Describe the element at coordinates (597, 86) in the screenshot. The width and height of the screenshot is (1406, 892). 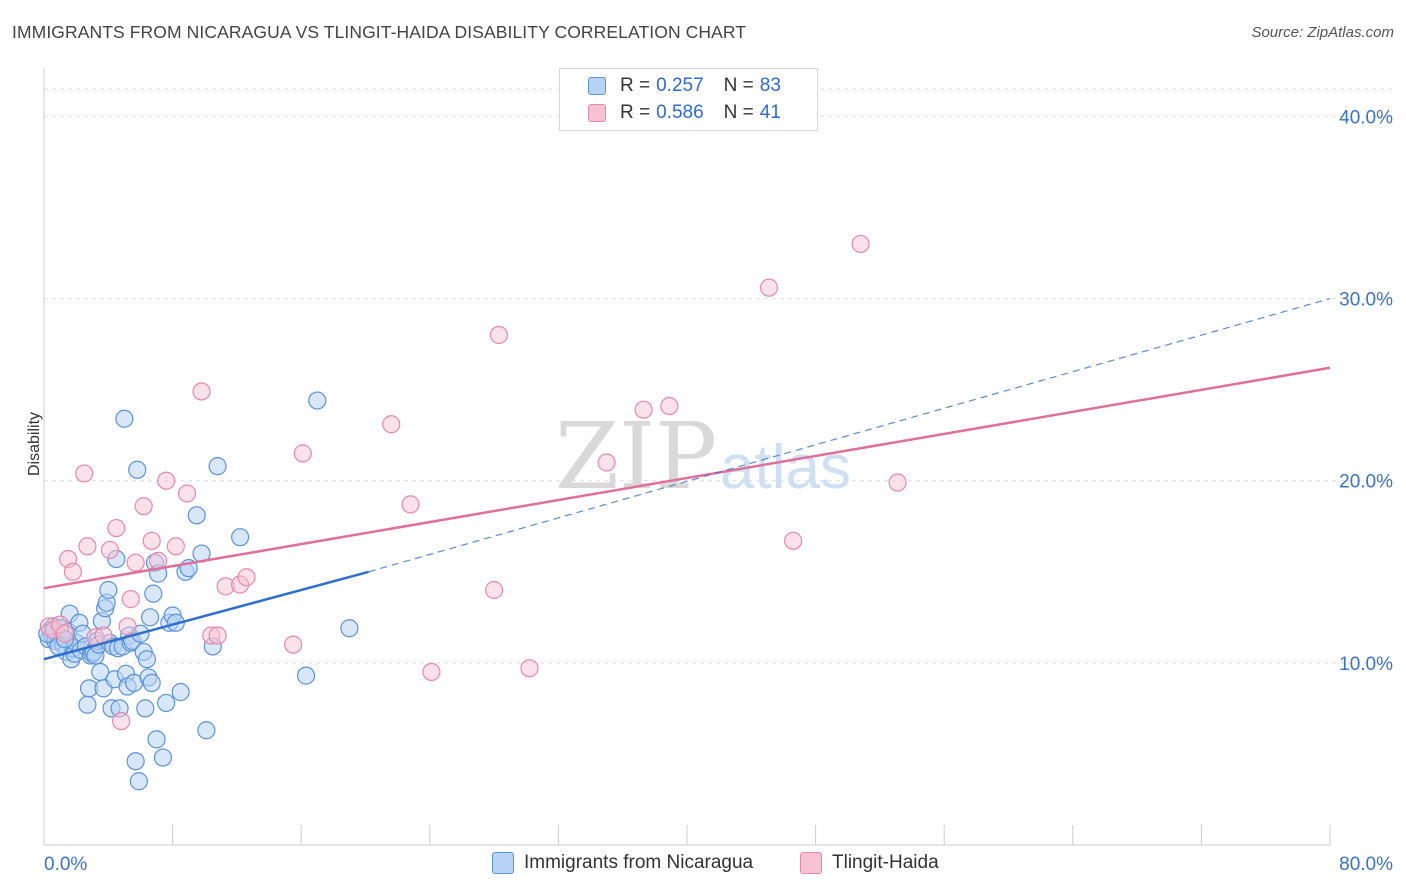
I see `legend-swatch-blue` at that location.